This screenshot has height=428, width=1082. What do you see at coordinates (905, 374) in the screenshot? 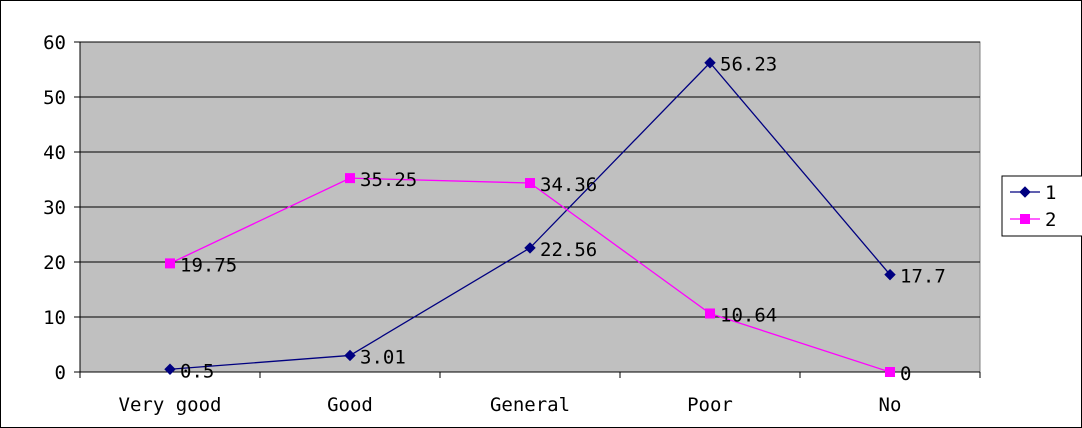
I see `data-label: 0` at bounding box center [905, 374].